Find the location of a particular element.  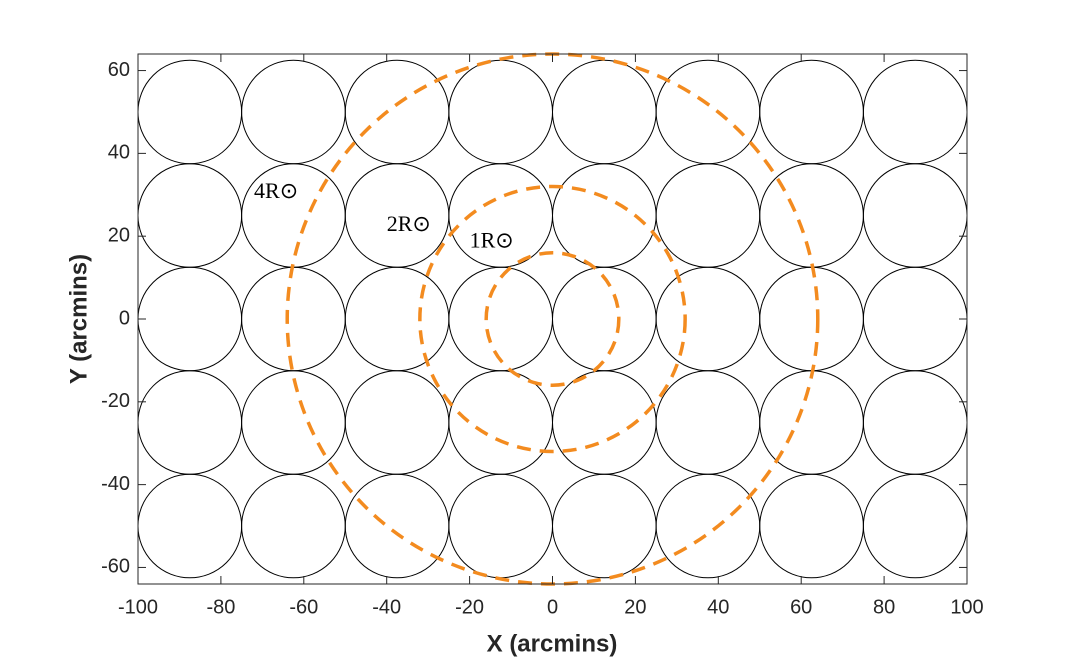

annotation: 2R⊙ is located at coordinates (409, 223).